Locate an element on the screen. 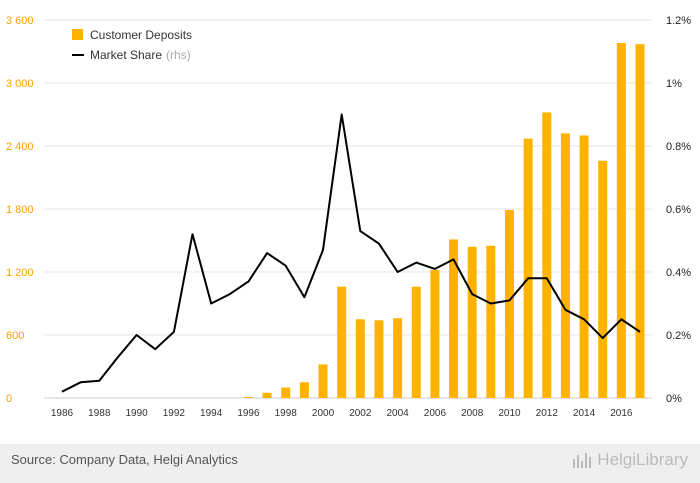  bar-chart-icon is located at coordinates (582, 460).